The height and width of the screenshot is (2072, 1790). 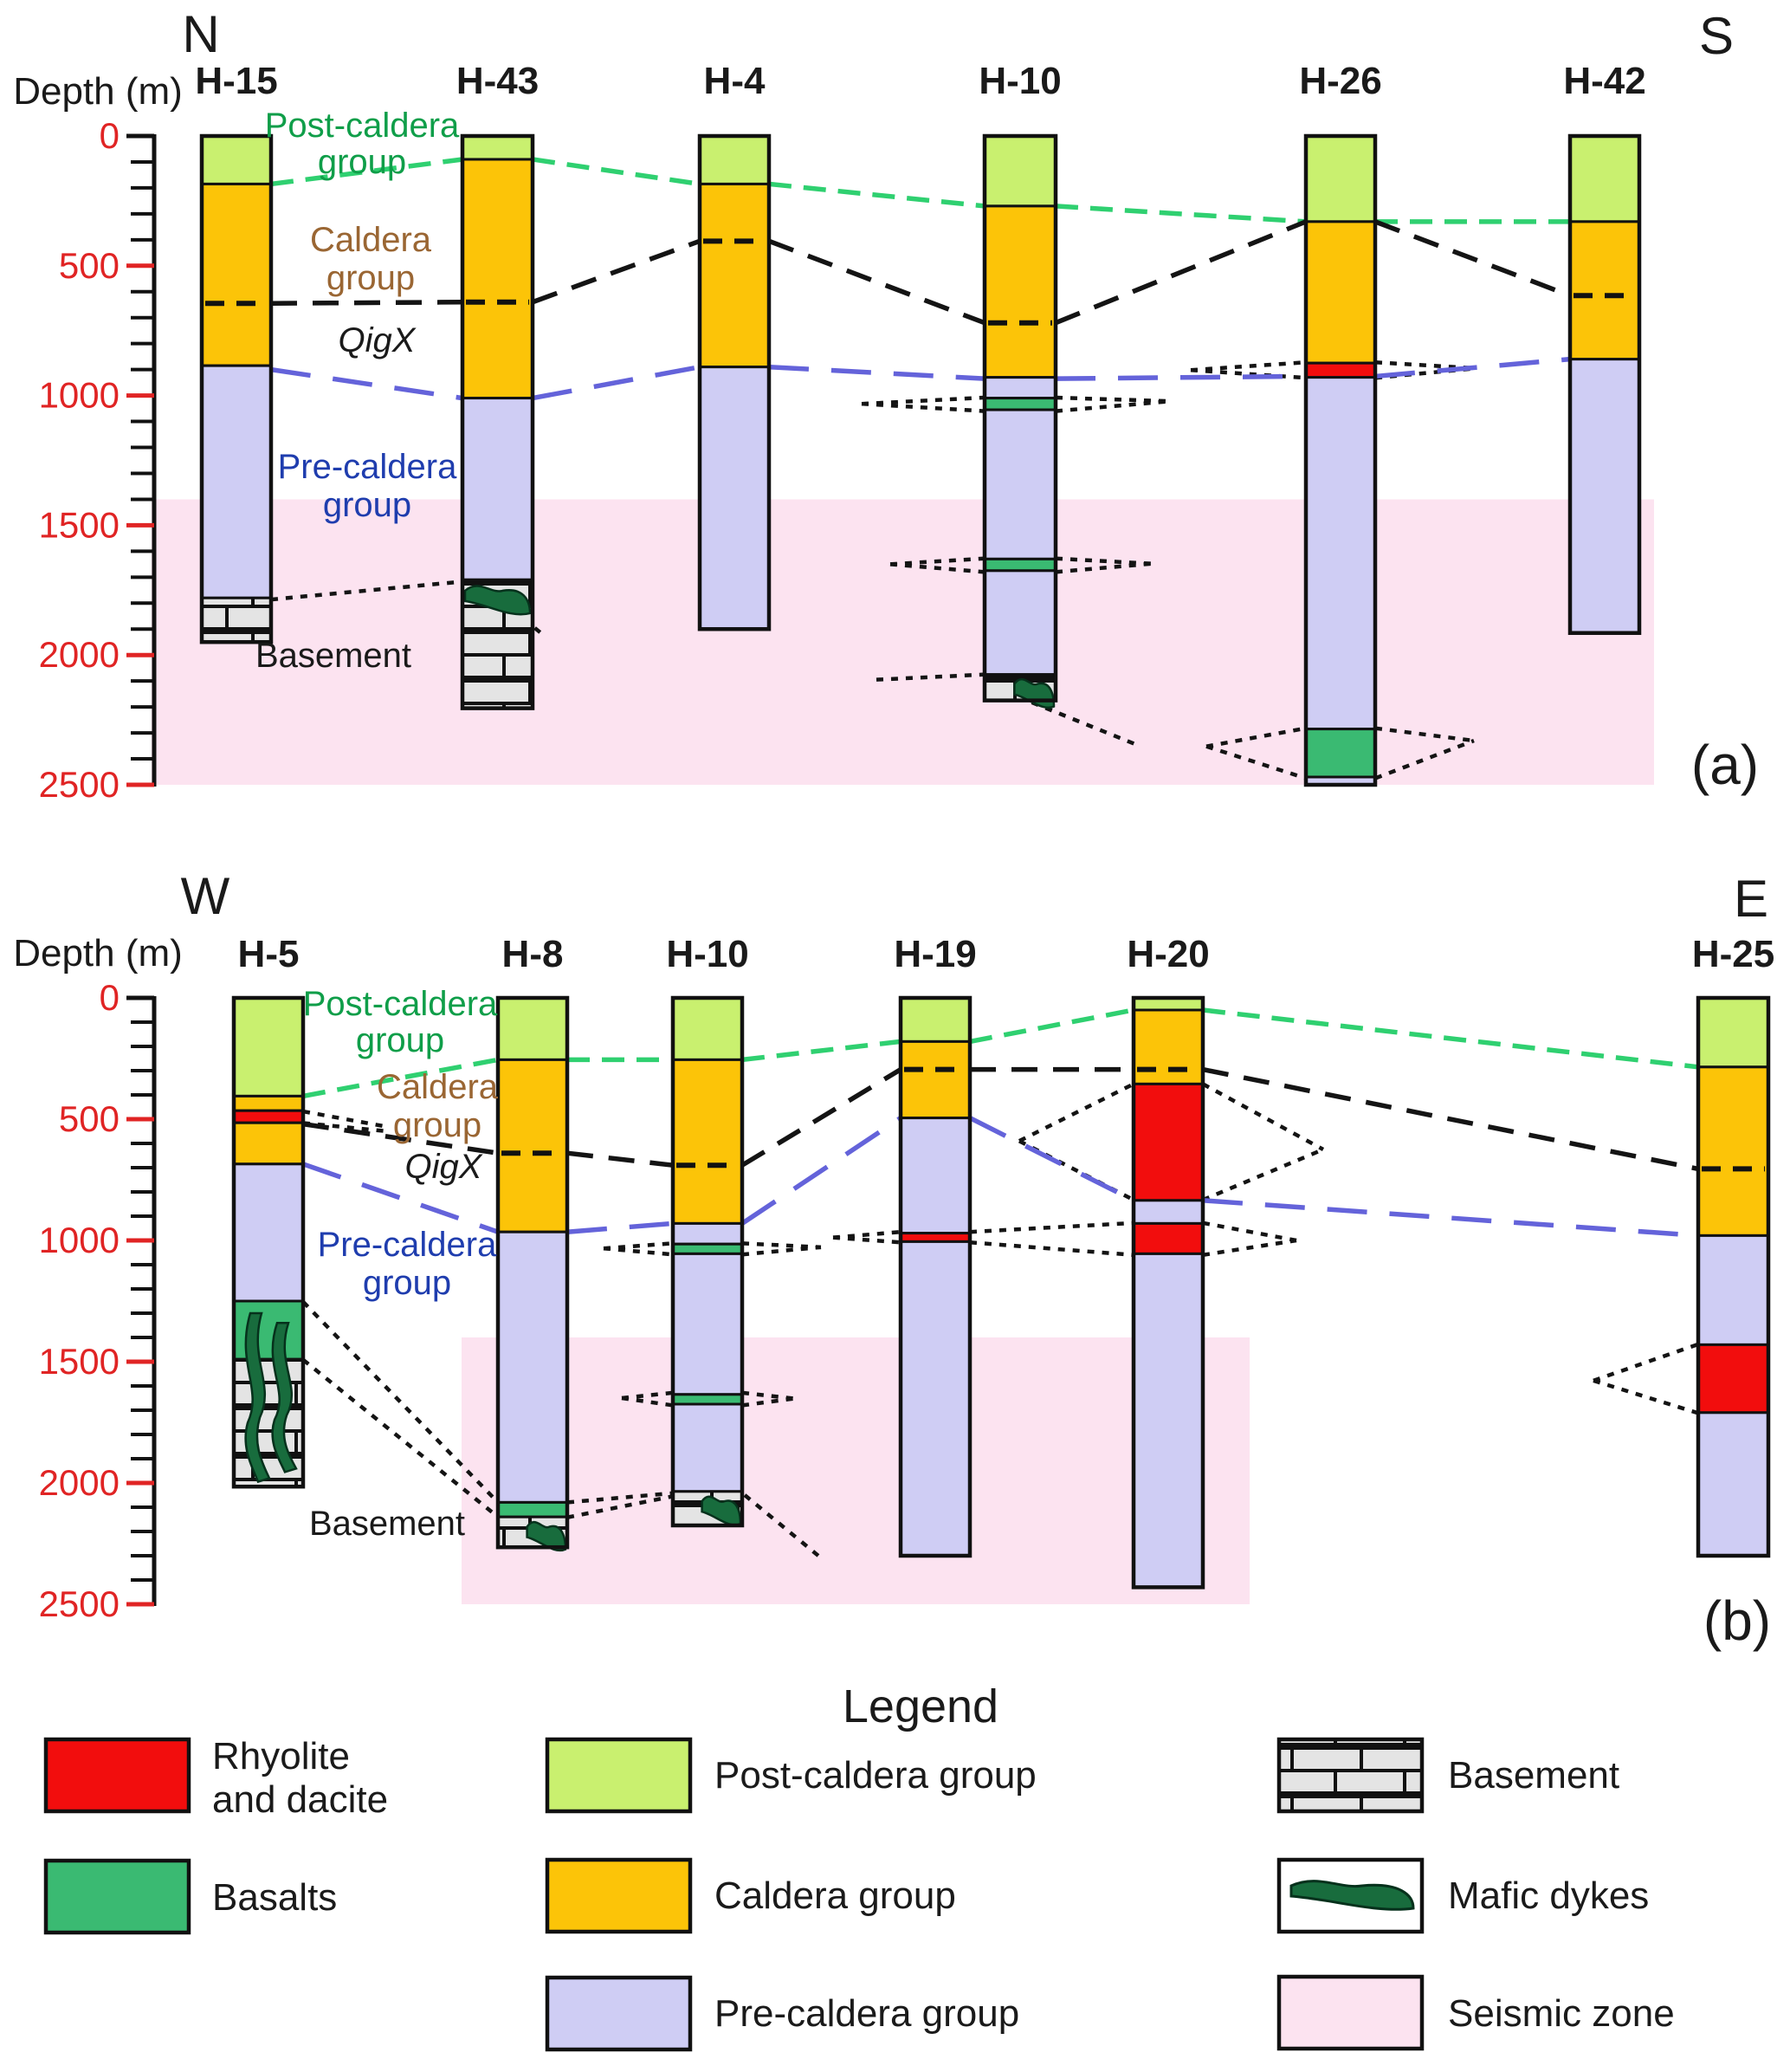 I want to click on well-H-8-panel-b: H-8, so click(x=533, y=1242).